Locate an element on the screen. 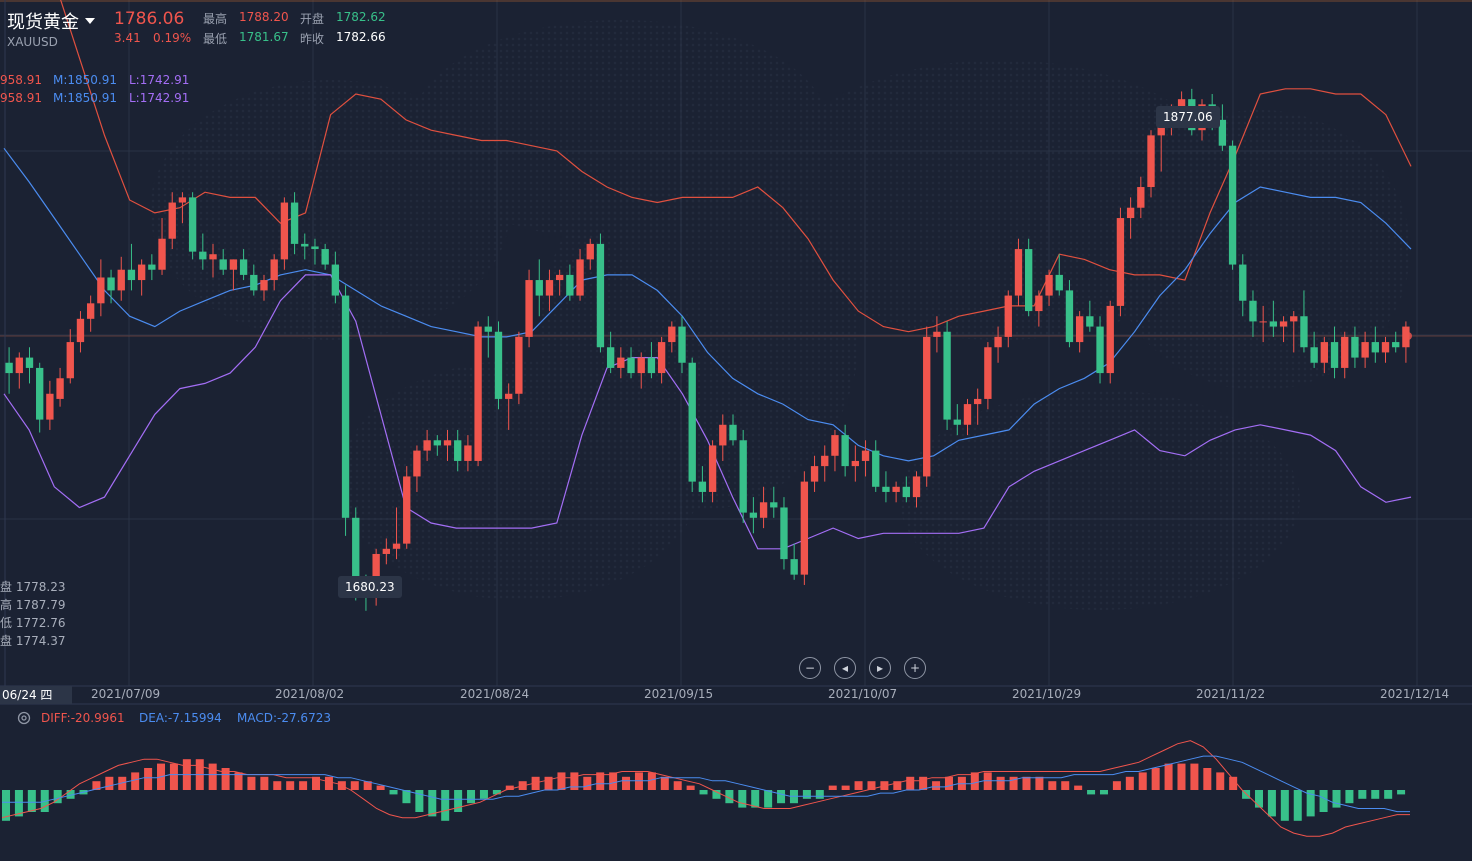 This screenshot has width=1472, height=861. instrument-title: 现货黄金 is located at coordinates (51, 21).